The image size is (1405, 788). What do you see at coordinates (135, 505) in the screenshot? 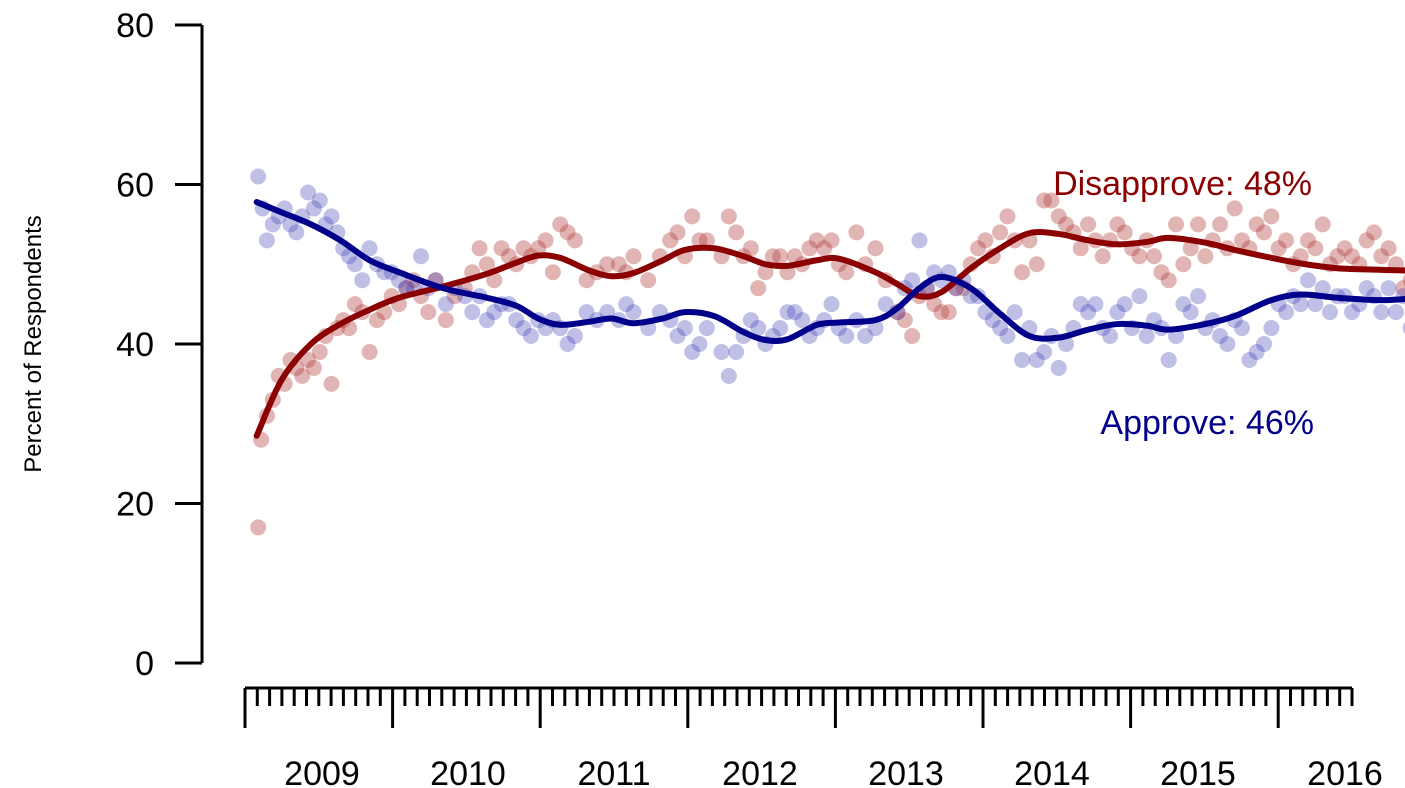
I see `y-tick-label: 20` at bounding box center [135, 505].